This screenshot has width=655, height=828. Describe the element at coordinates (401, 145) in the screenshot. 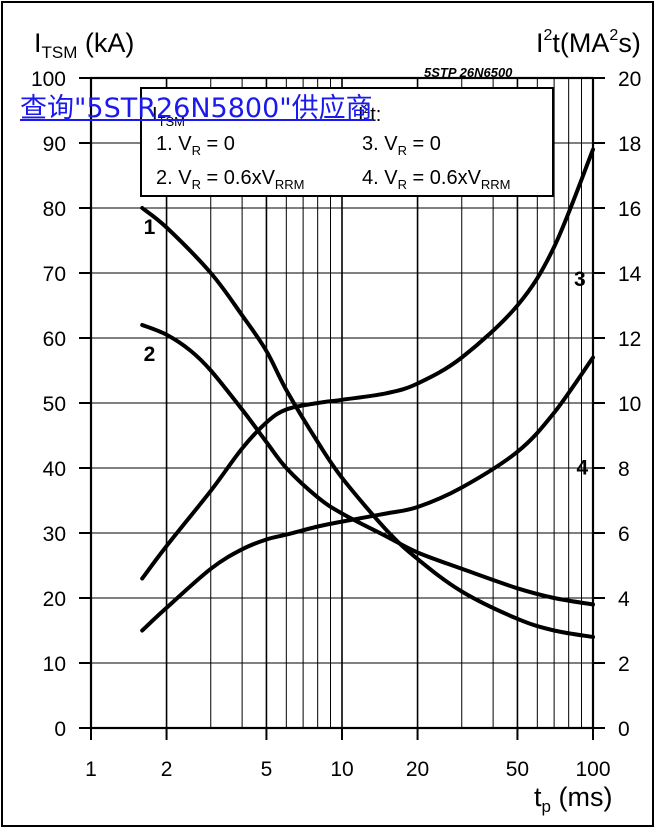

I see `legend-item-3: 3. VR = 0` at that location.